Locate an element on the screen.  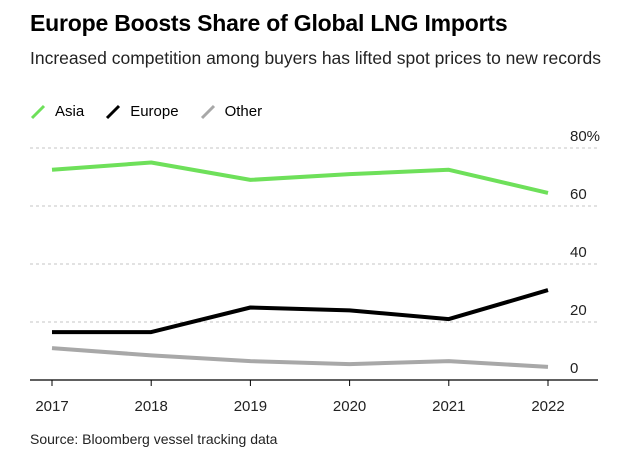
legend: Asia Europe Other is located at coordinates (156, 111).